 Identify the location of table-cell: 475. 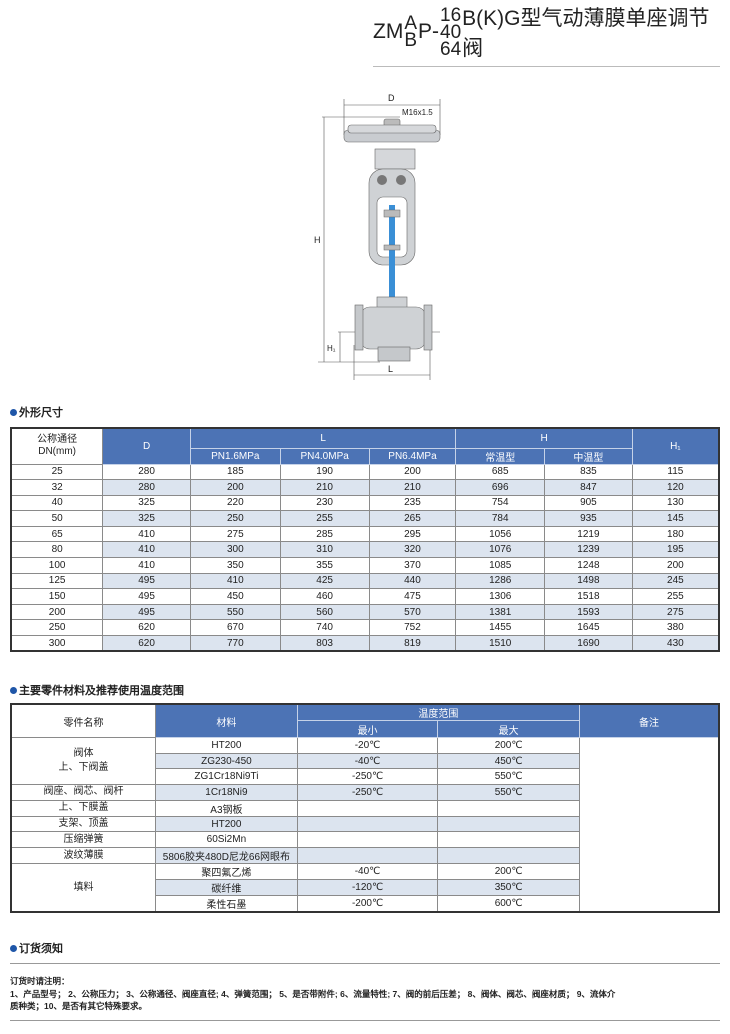
(412, 596).